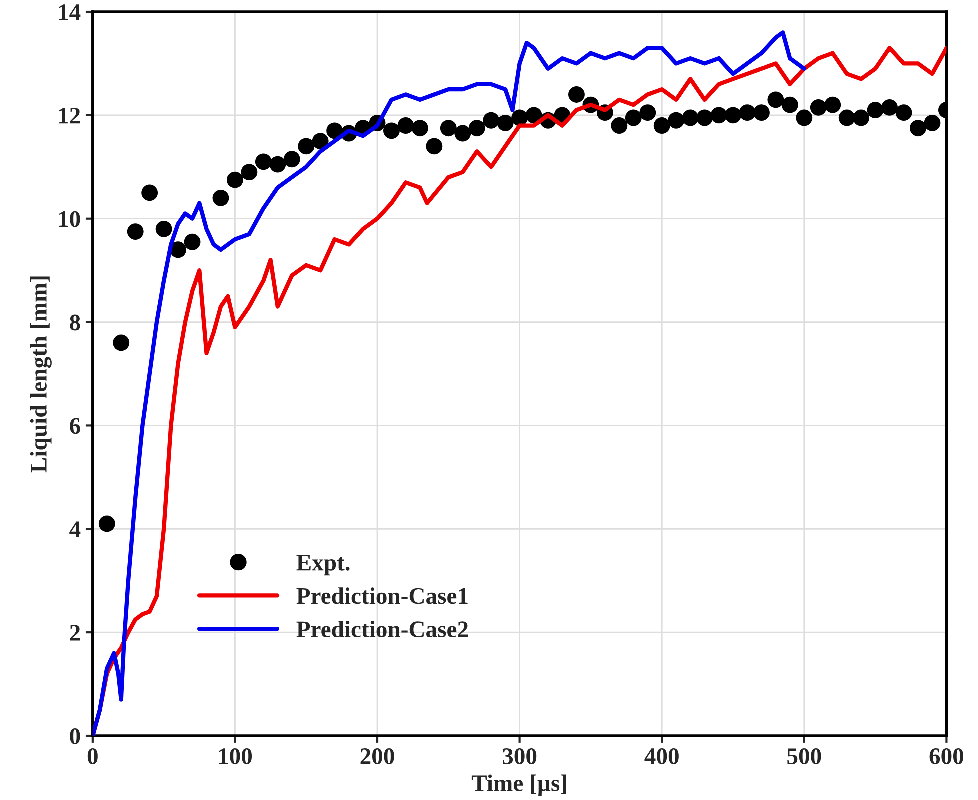 This screenshot has height=800, width=978. Describe the element at coordinates (377, 756) in the screenshot. I see `x-tick-label: 200` at that location.